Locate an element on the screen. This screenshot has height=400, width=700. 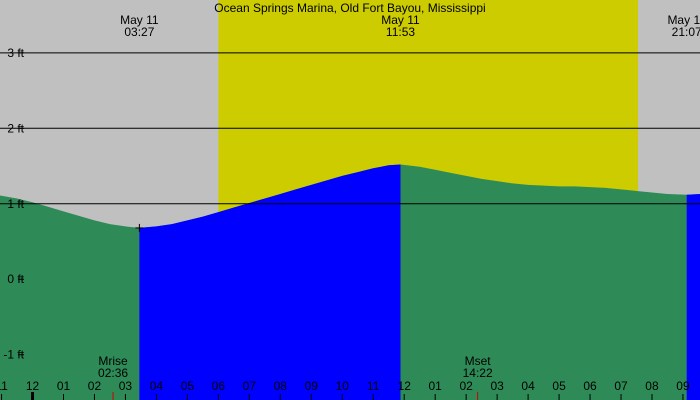
y-tick-label: 2 ft is located at coordinates (15, 128).